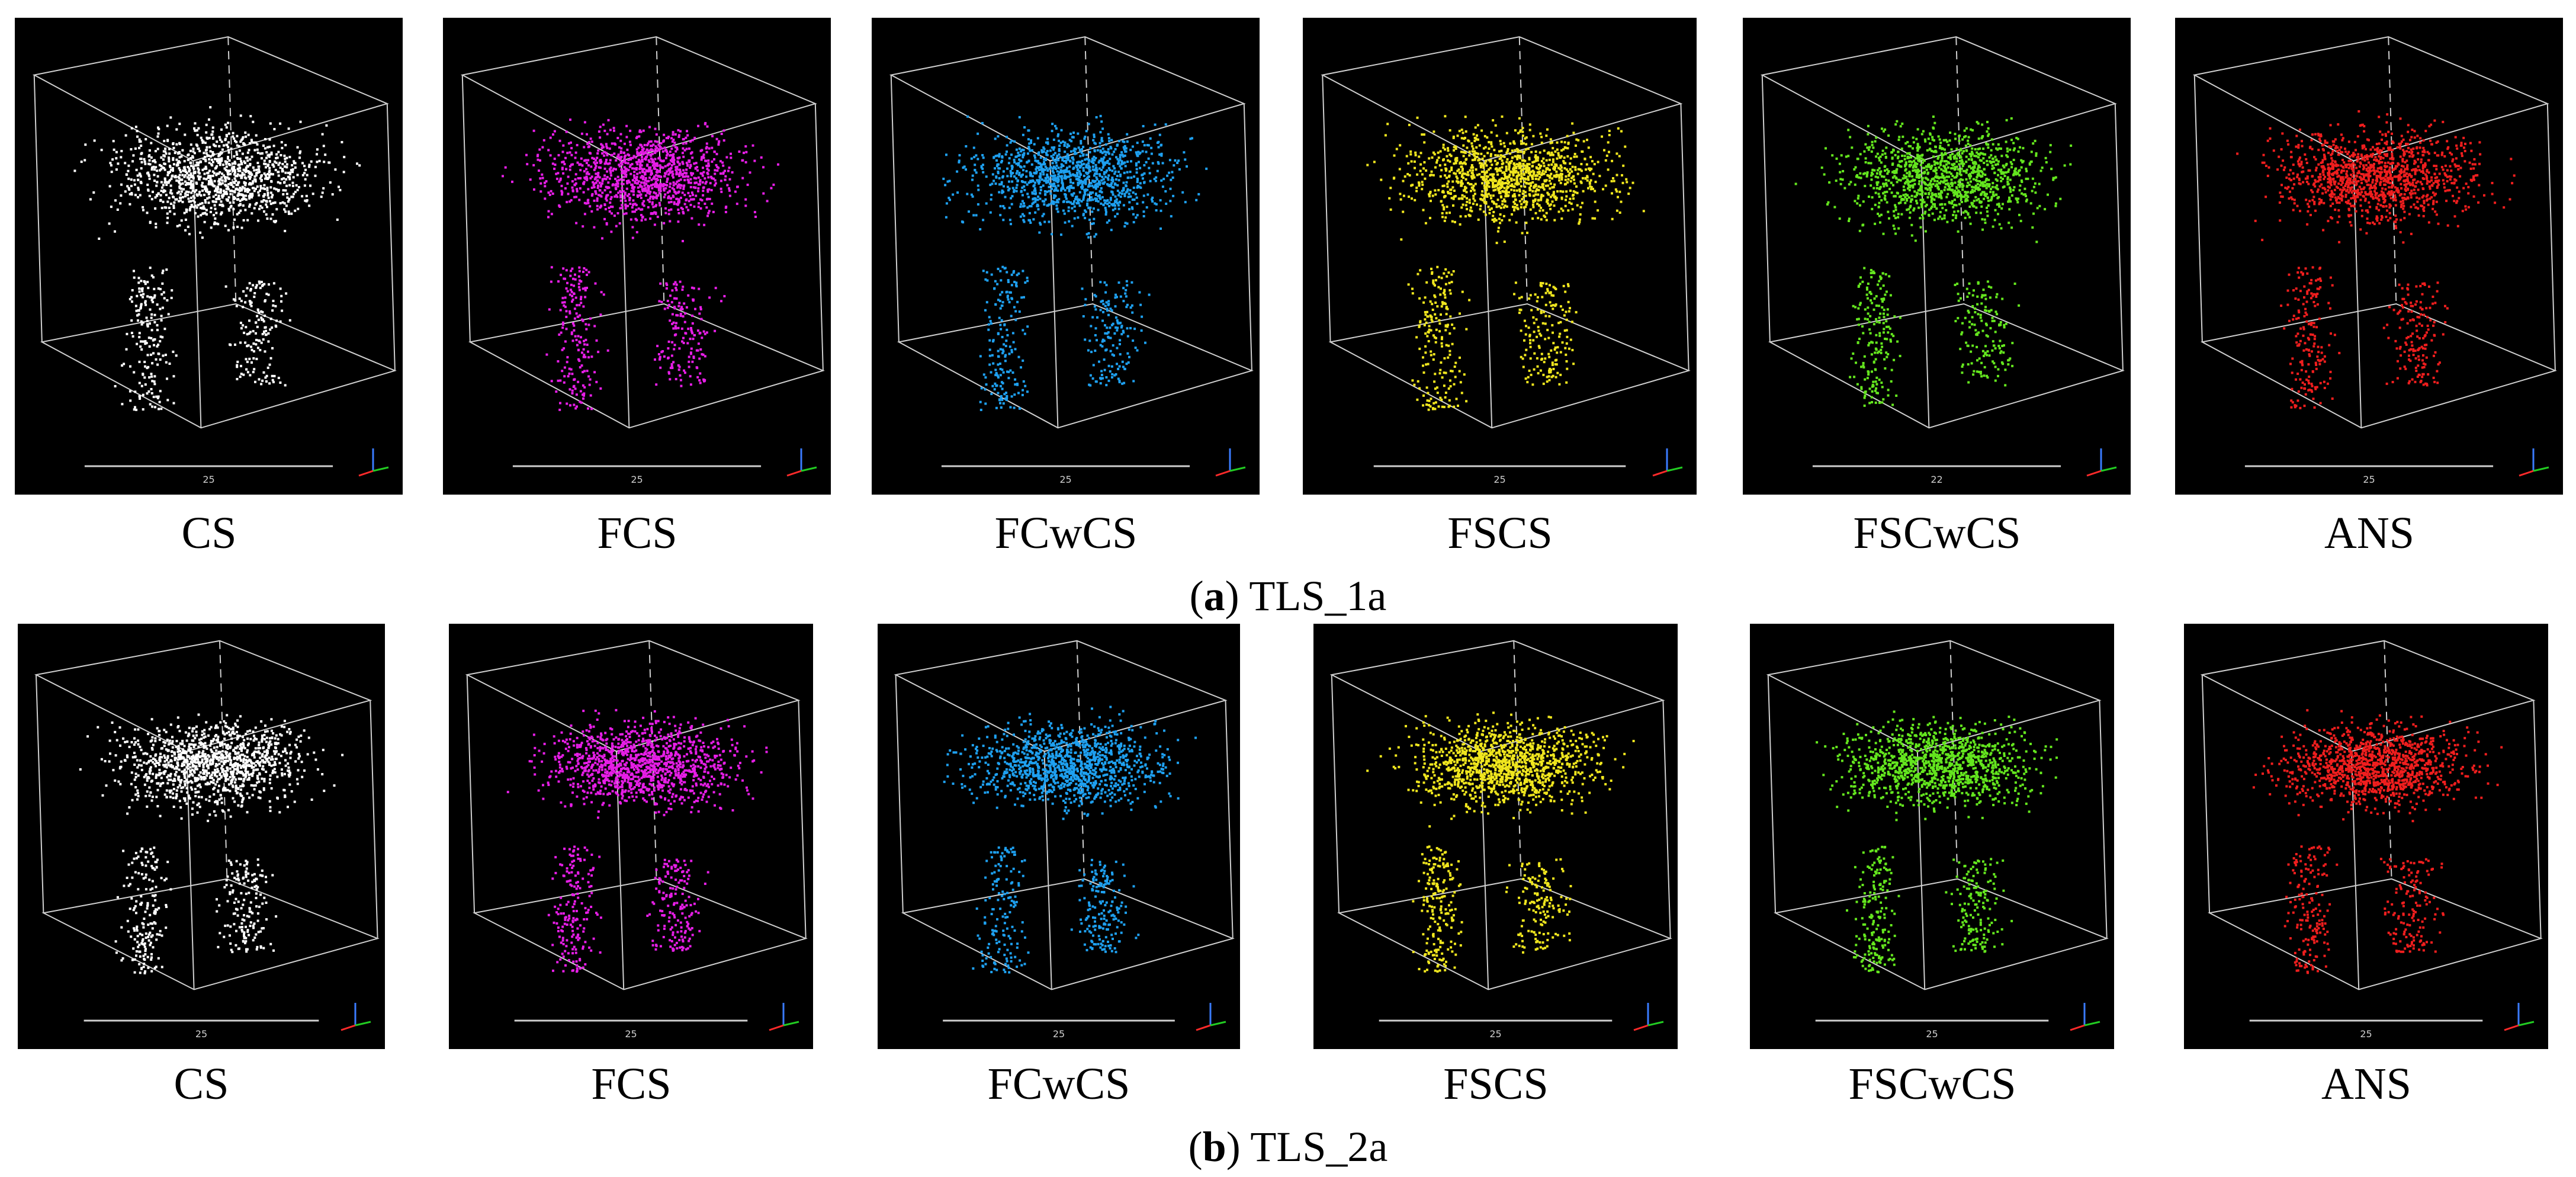  What do you see at coordinates (1500, 533) in the screenshot?
I see `method-label-a-fscs: FSCS` at bounding box center [1500, 533].